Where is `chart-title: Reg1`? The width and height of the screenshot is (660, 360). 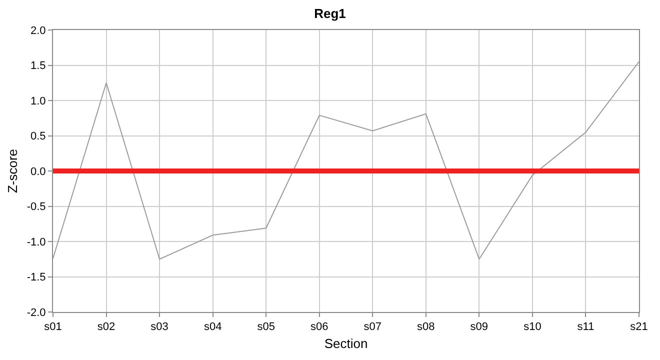 chart-title: Reg1 is located at coordinates (330, 14).